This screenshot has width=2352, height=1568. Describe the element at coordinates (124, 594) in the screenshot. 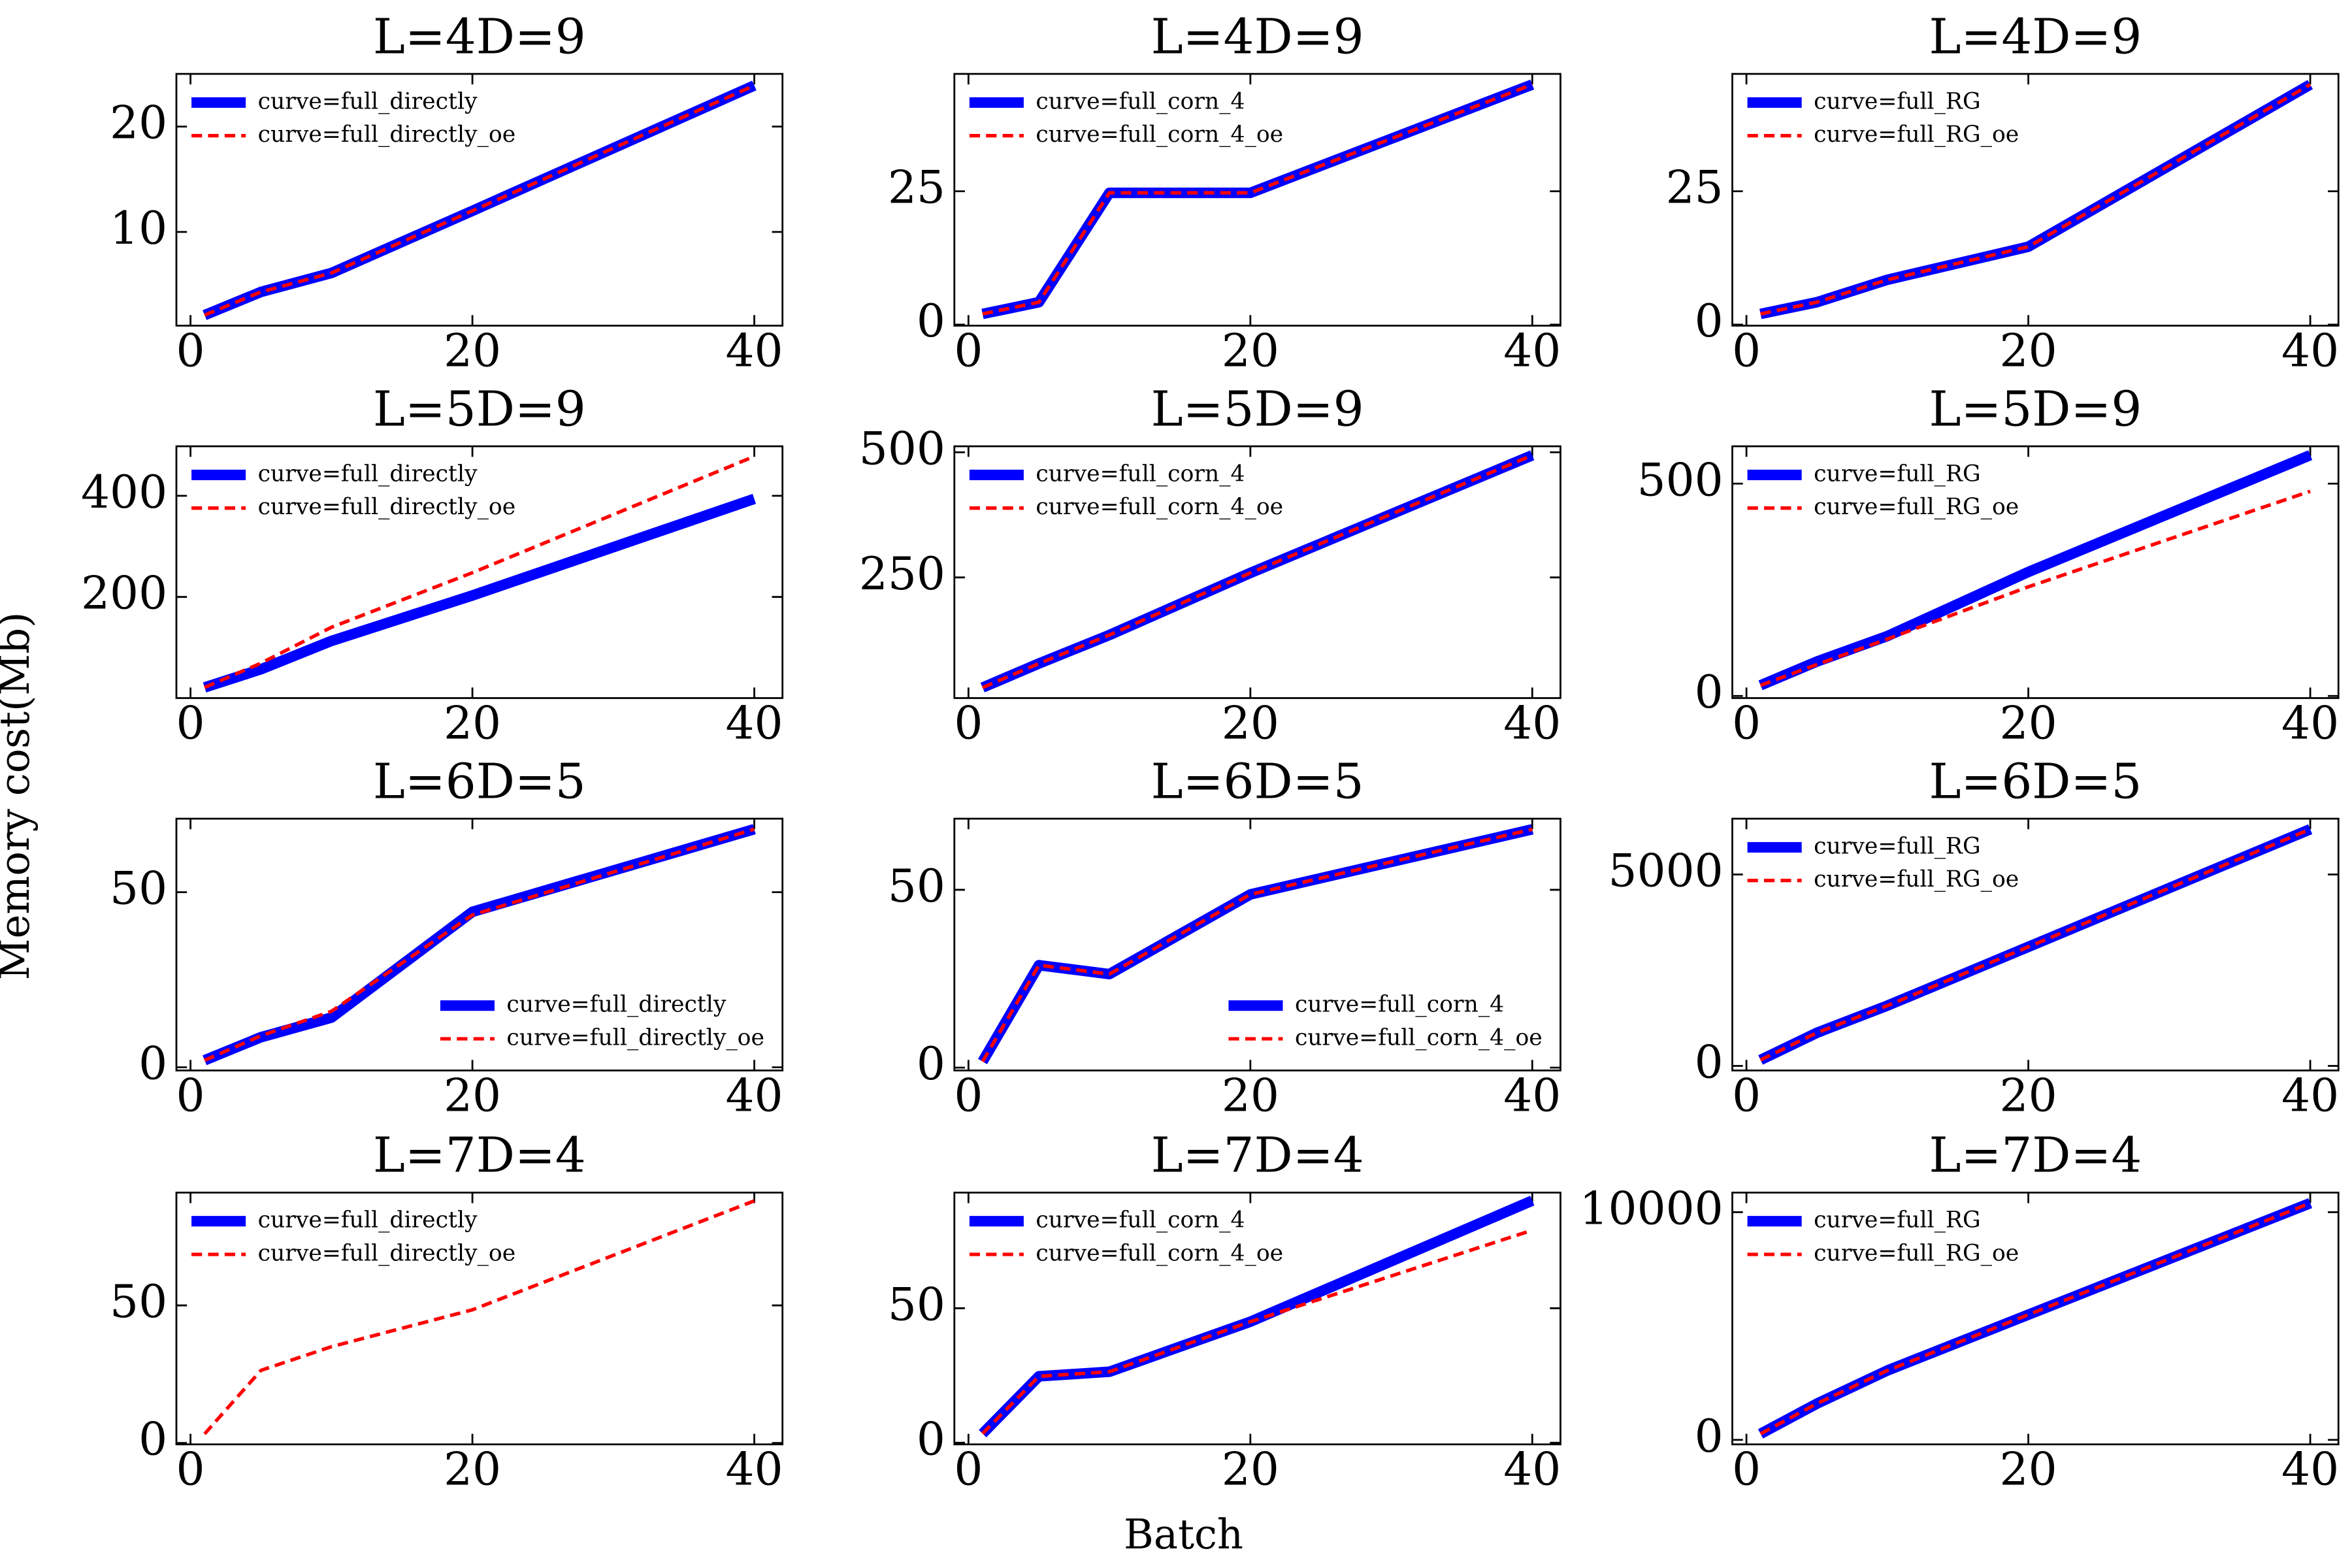

I see `y-tick-label: 200` at that location.